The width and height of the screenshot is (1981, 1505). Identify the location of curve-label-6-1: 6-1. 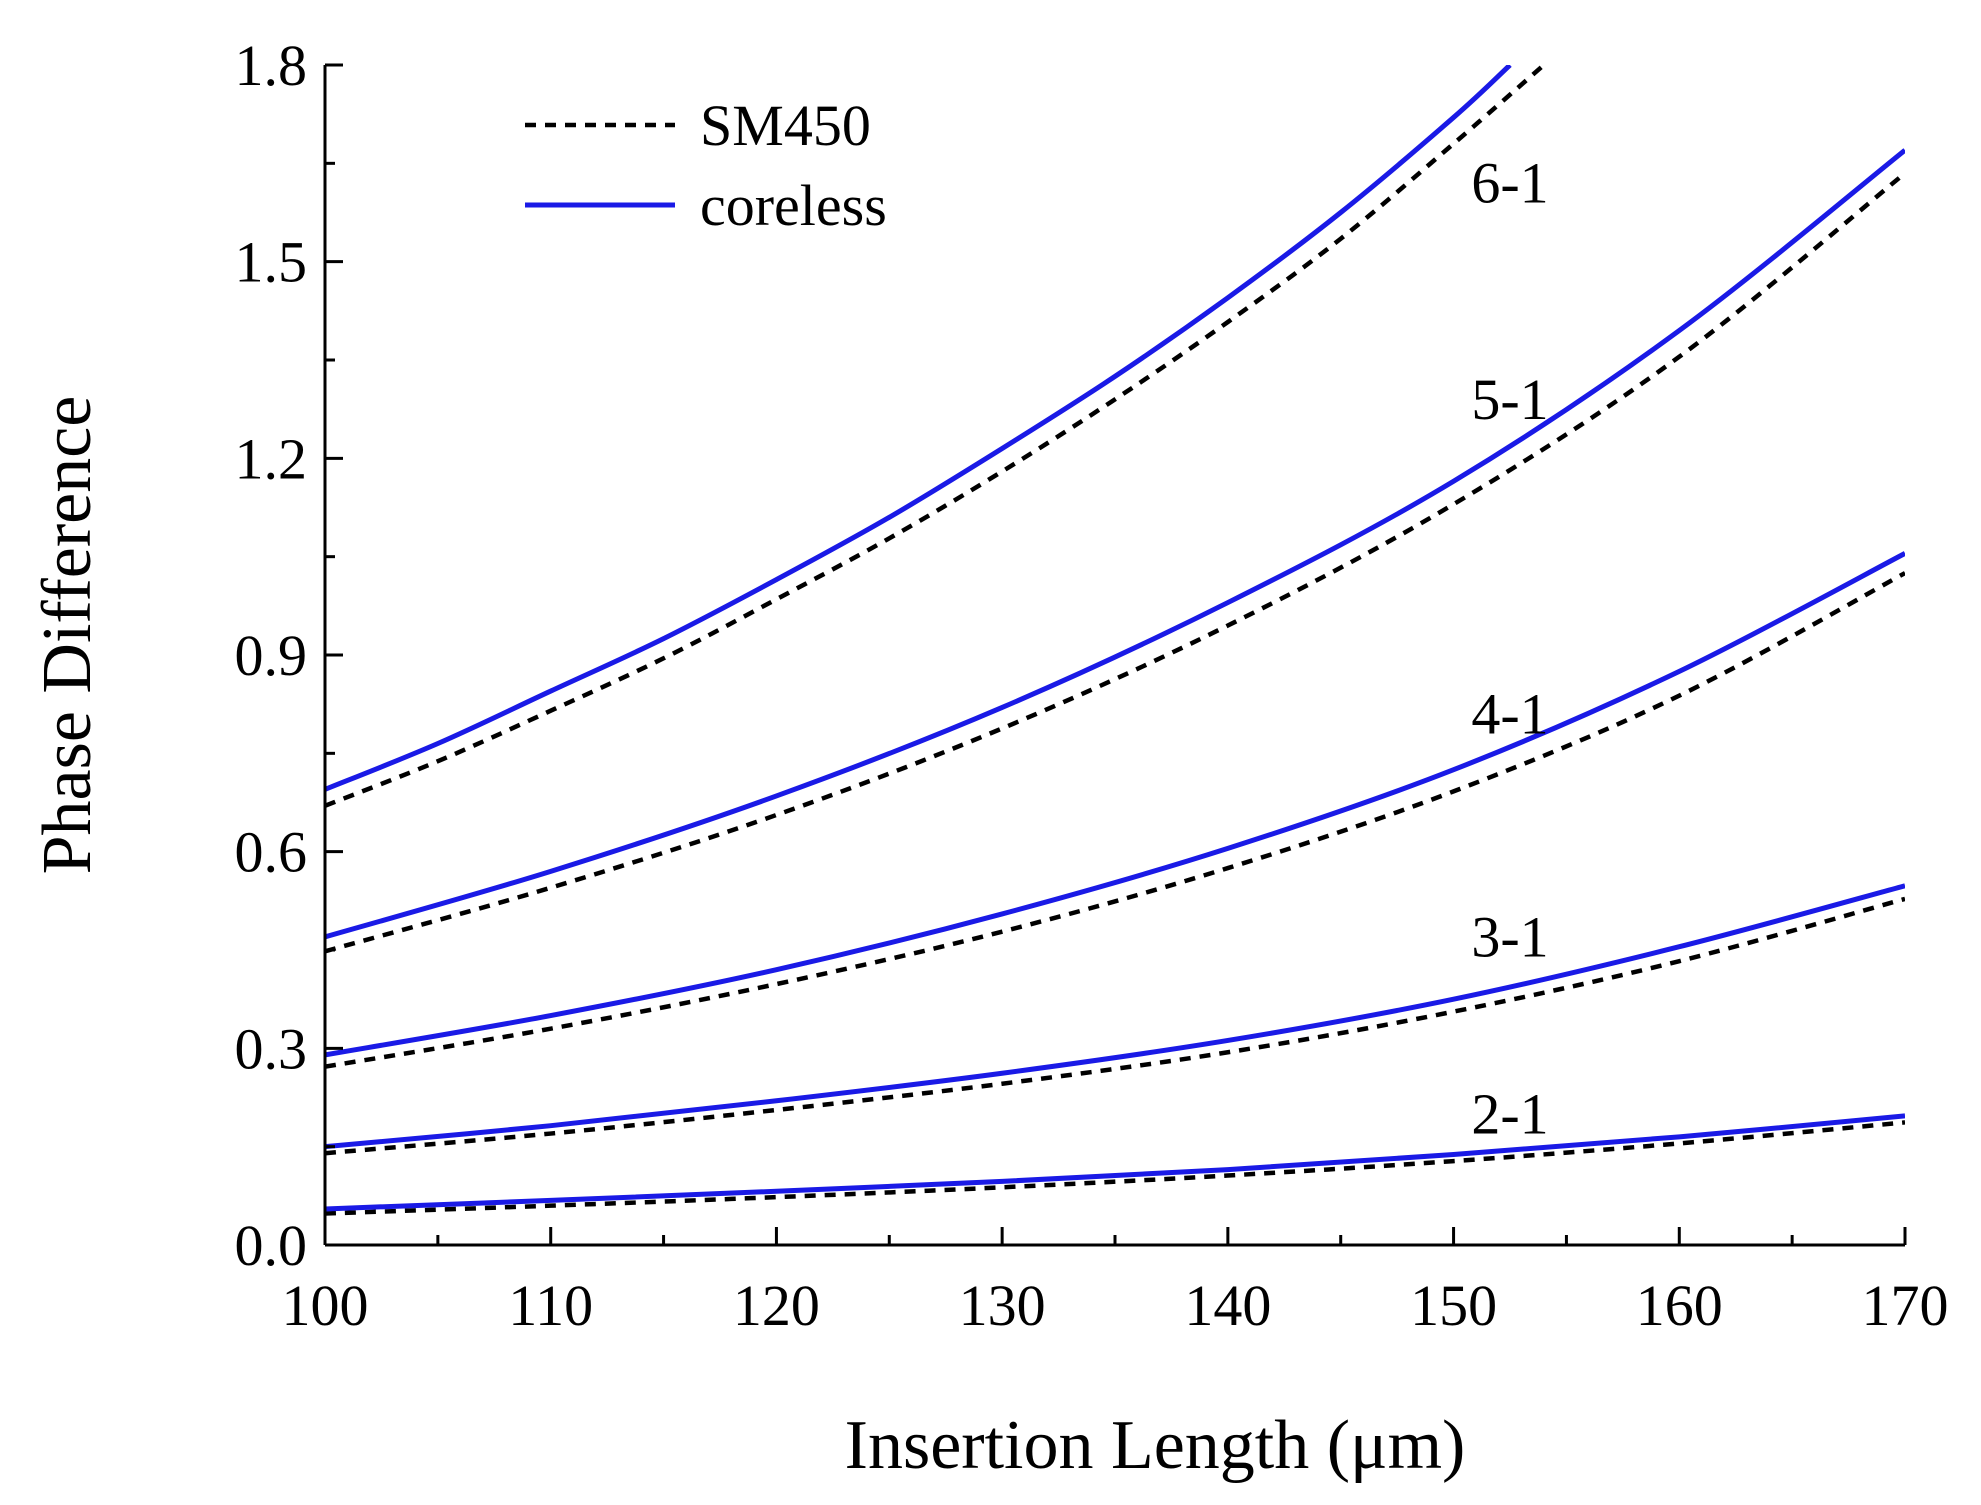
(1509, 183).